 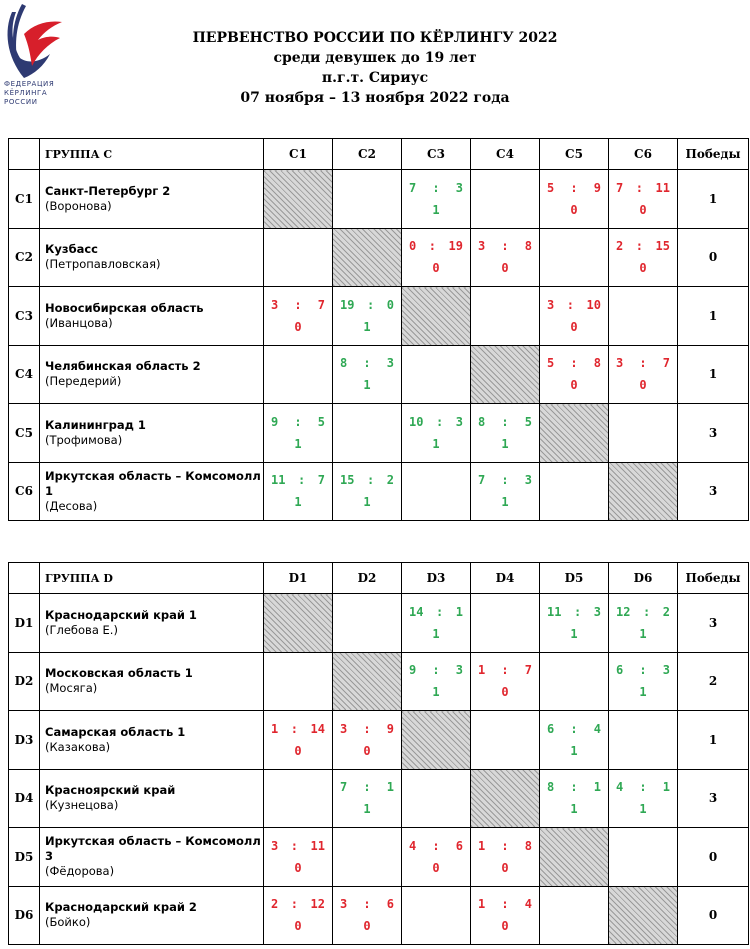 What do you see at coordinates (152, 154) in the screenshot?
I see `group-title: ГРУППА C` at bounding box center [152, 154].